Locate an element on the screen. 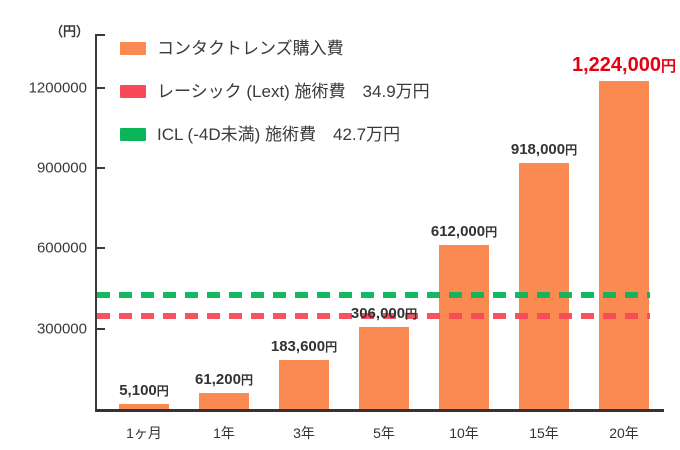  bar-value-label: 306,000円 is located at coordinates (384, 313).